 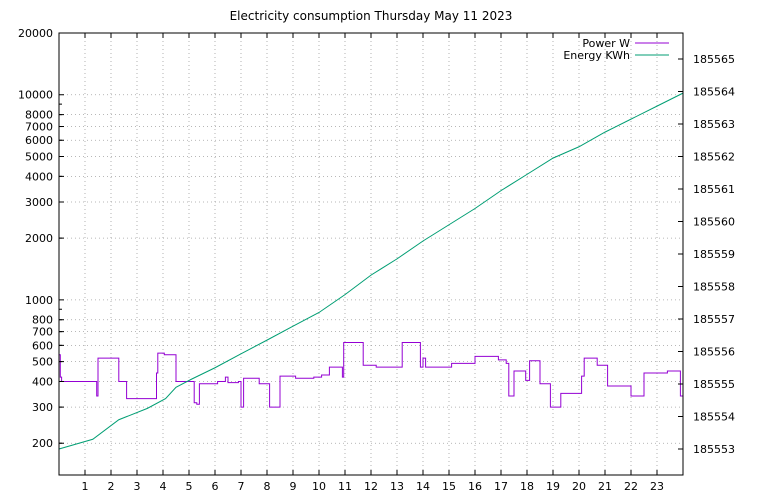 I want to click on x-tick-label: 12, so click(x=371, y=486).